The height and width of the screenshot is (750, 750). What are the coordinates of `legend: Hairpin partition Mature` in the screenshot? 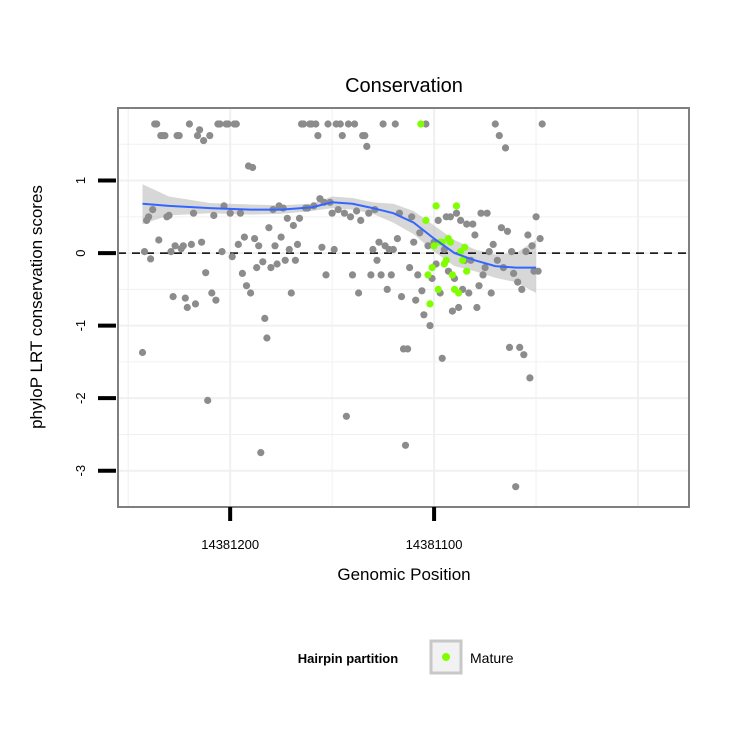 It's located at (406, 657).